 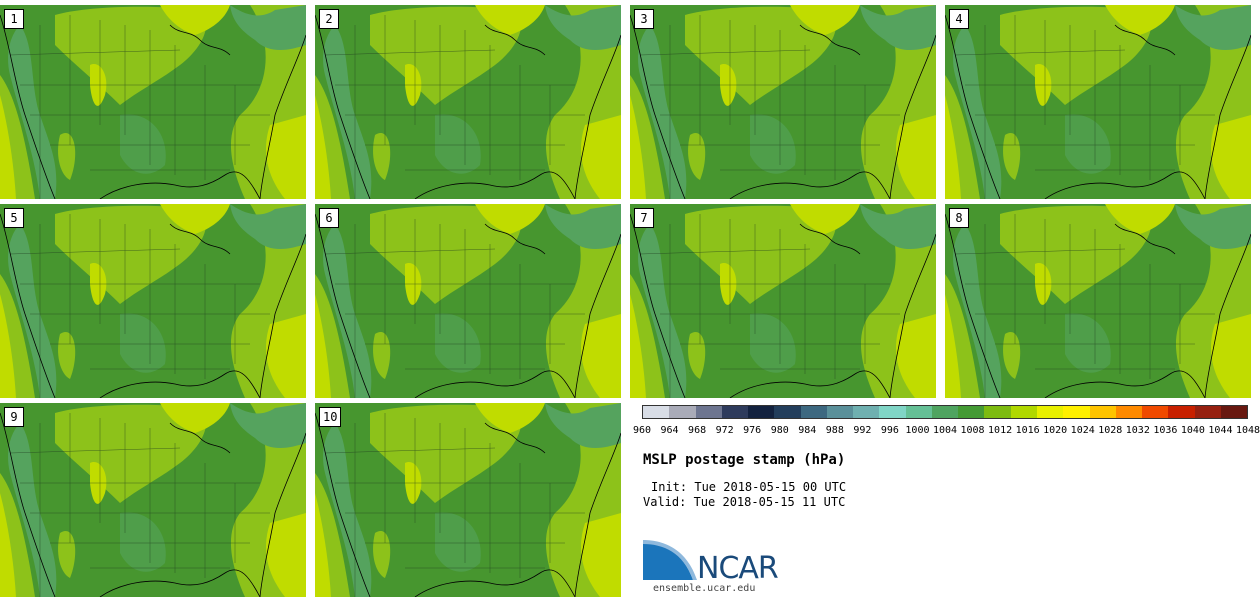 I want to click on ensemble-member-map: 10, so click(x=468, y=500).